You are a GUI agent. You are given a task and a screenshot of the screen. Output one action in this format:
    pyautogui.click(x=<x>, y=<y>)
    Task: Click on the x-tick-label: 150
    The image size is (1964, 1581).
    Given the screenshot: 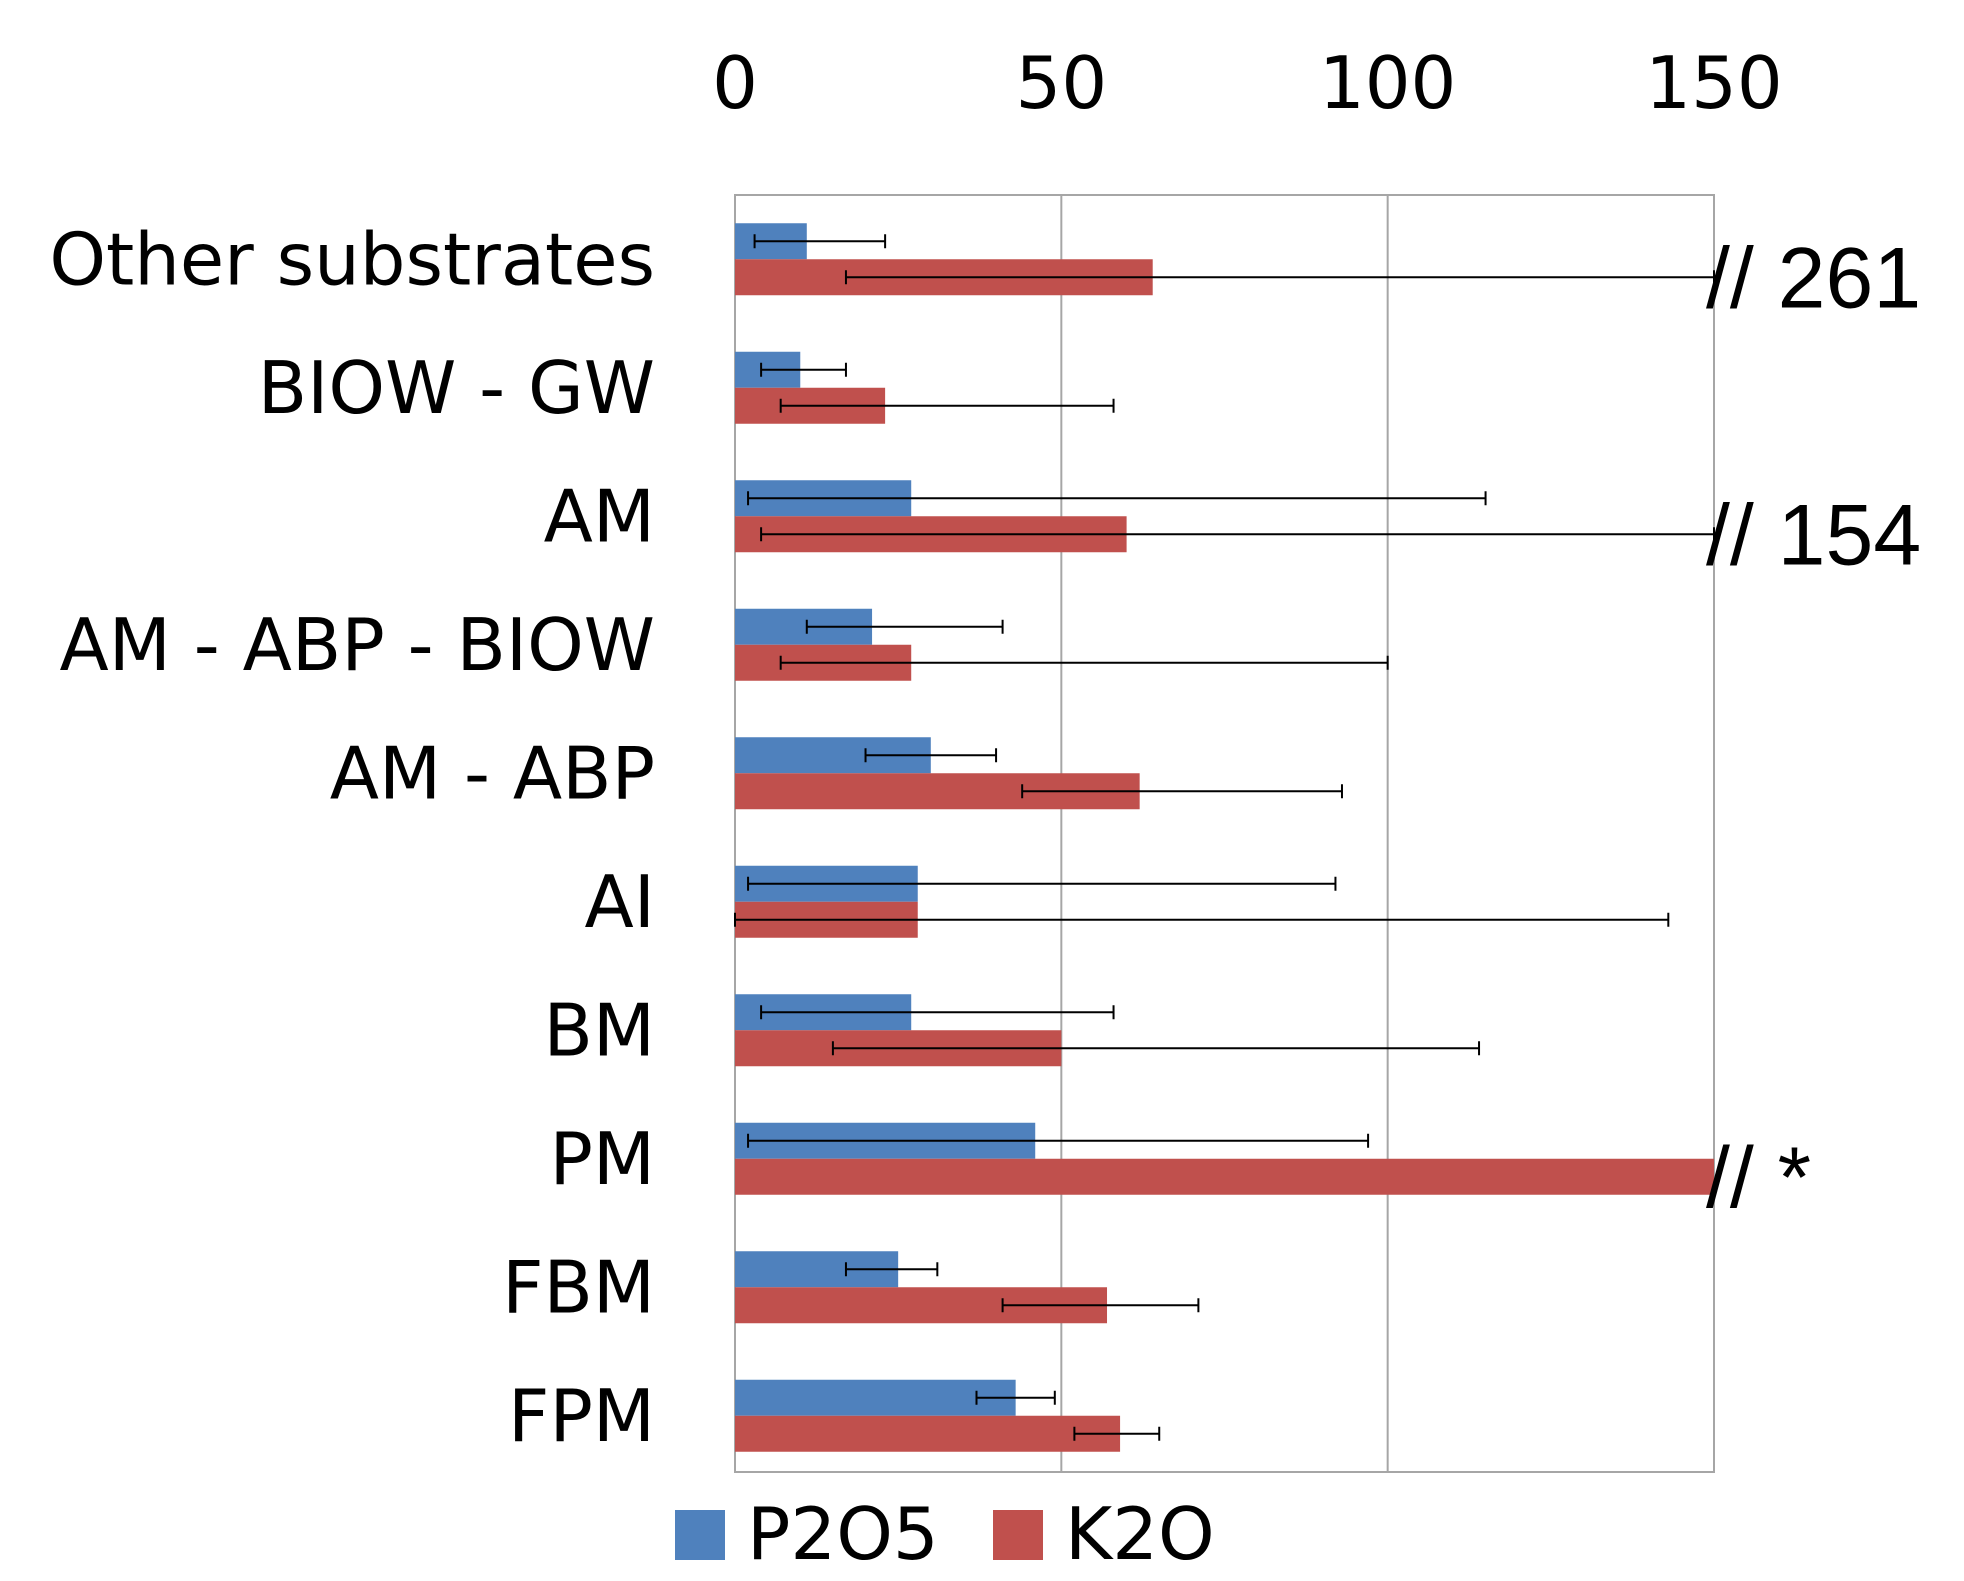 What is the action you would take?
    pyautogui.click(x=1713, y=83)
    